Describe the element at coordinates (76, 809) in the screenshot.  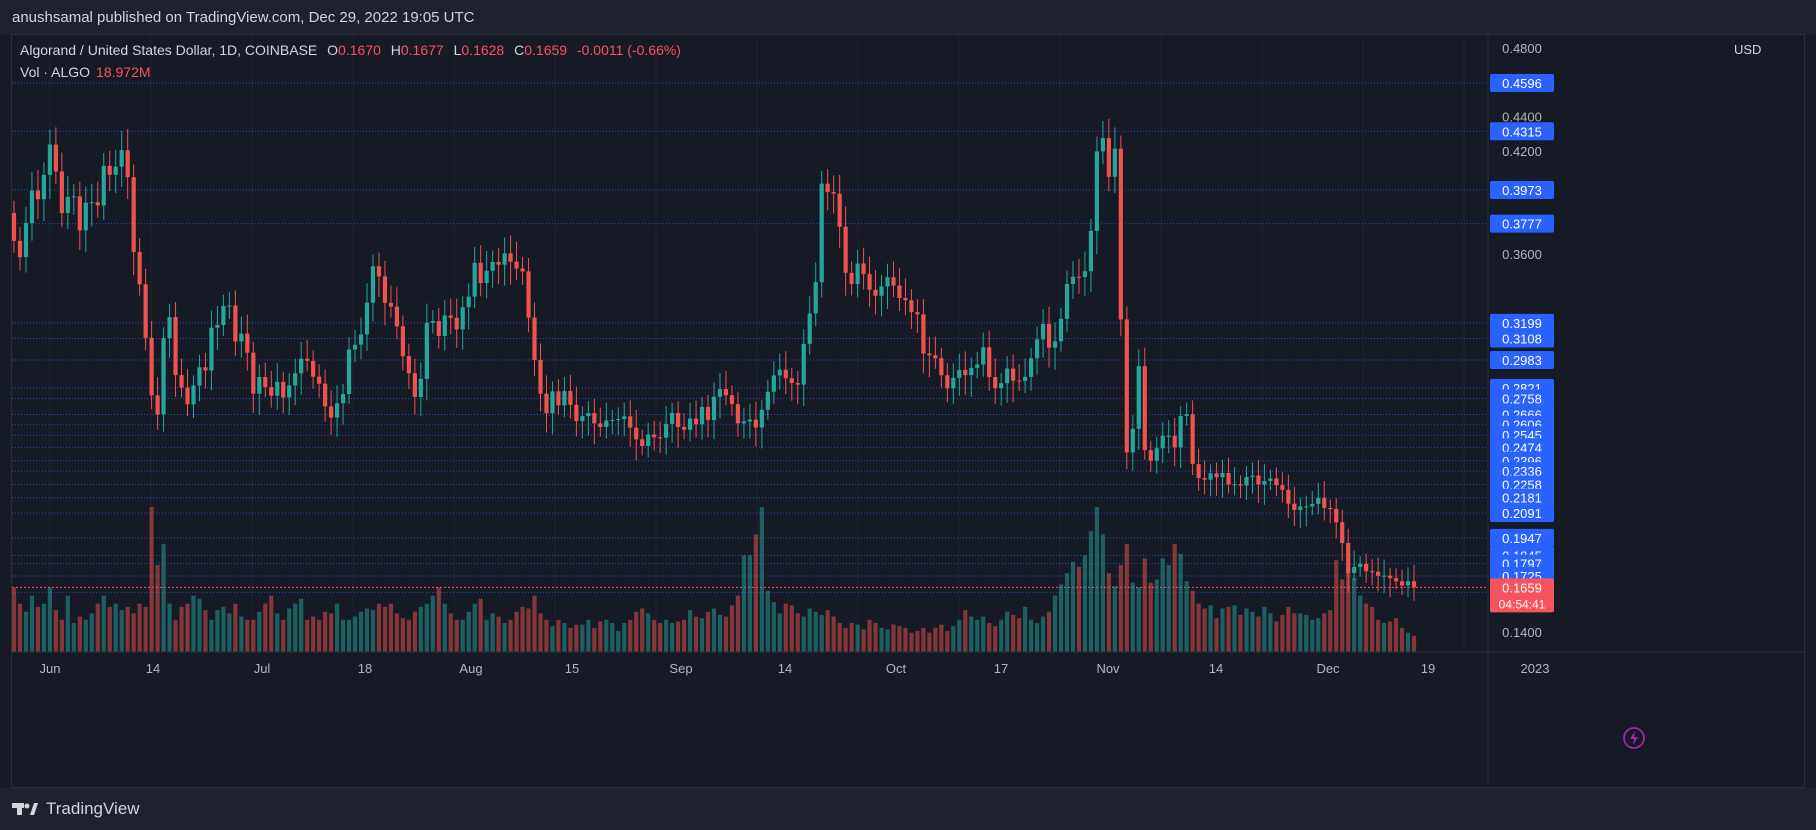
I see `tradingview-logo: TradingView` at that location.